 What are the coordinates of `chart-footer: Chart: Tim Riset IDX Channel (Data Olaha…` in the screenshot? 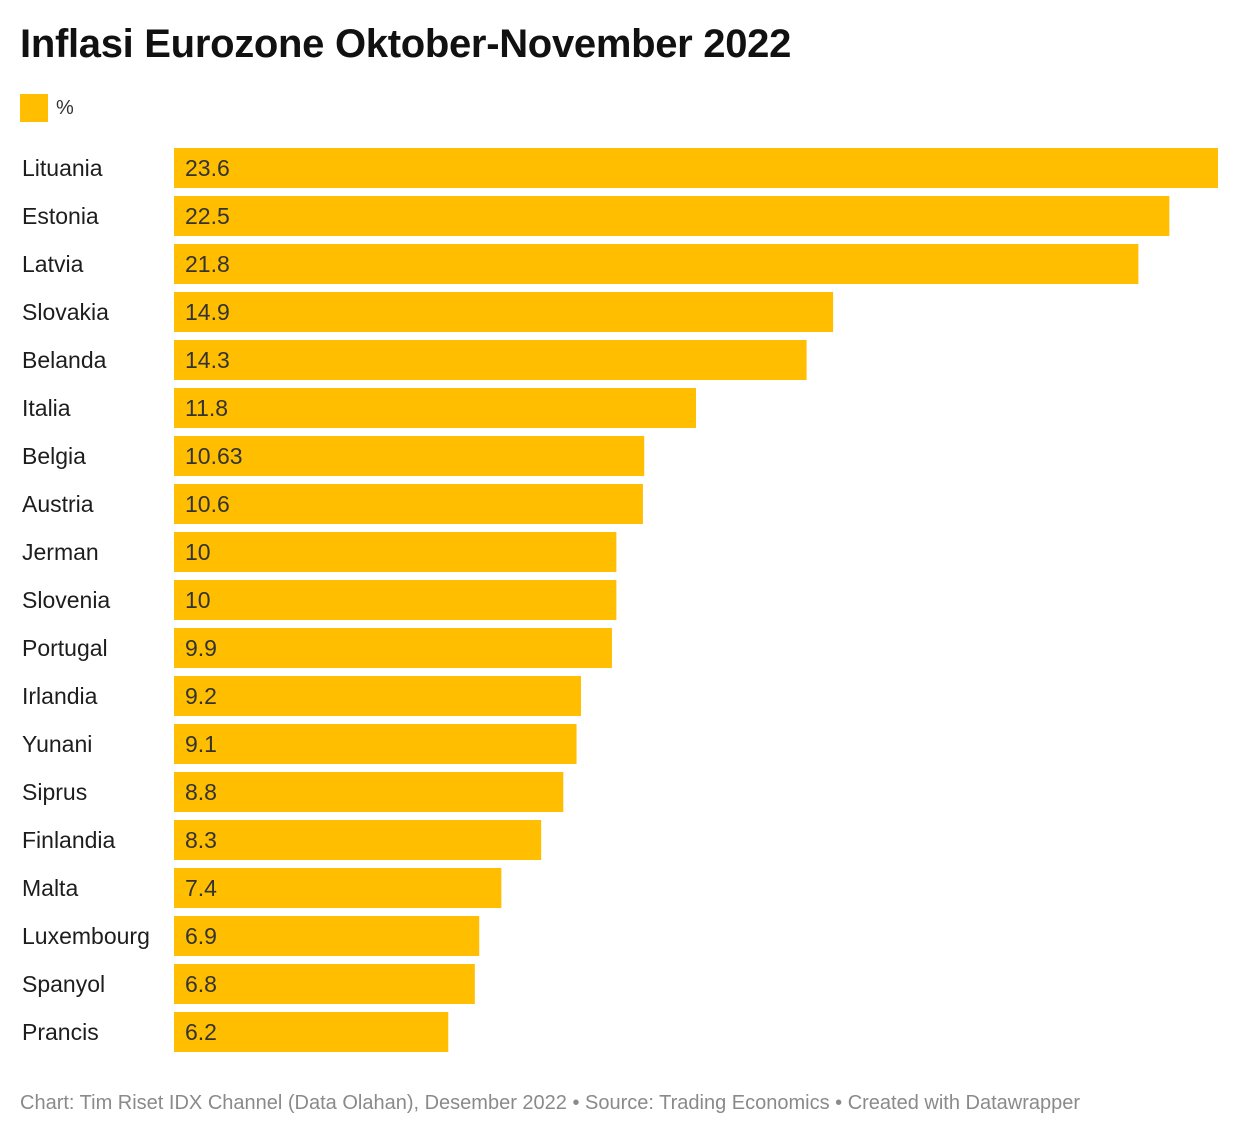 It's located at (550, 1103).